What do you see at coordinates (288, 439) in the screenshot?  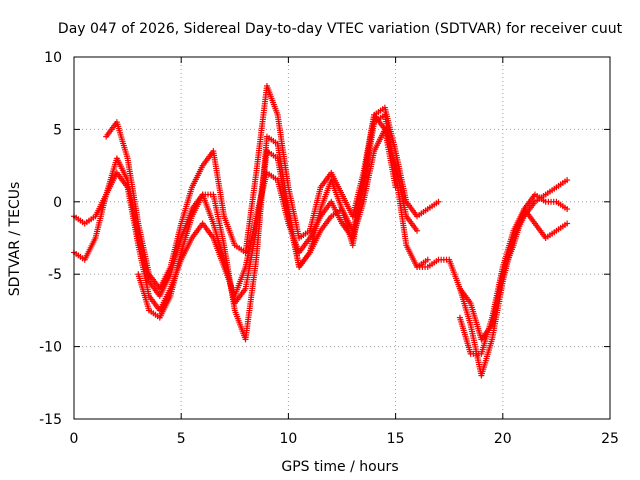 I see `x-tick-label: 10` at bounding box center [288, 439].